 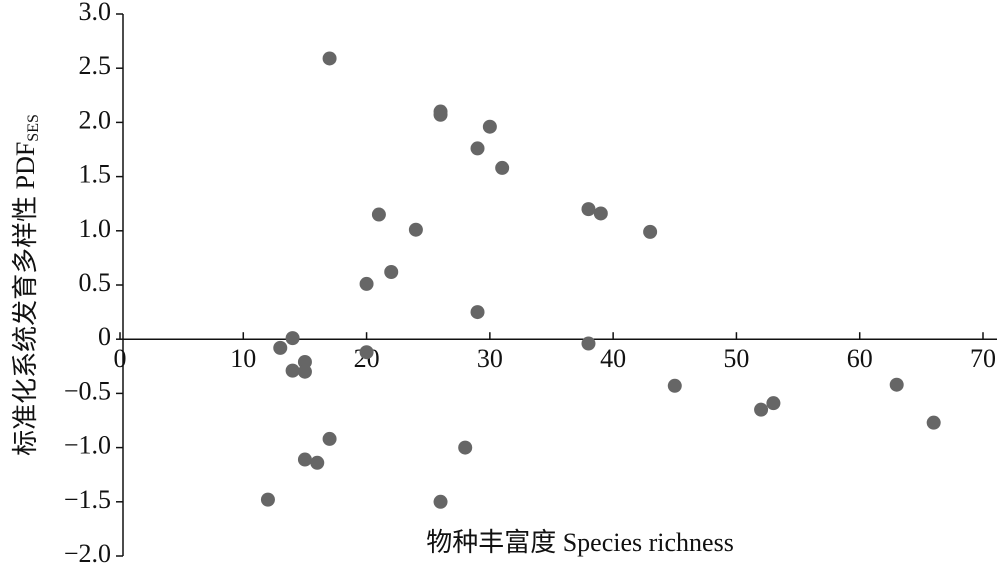 I want to click on x-tick-label: 0, so click(x=120, y=358).